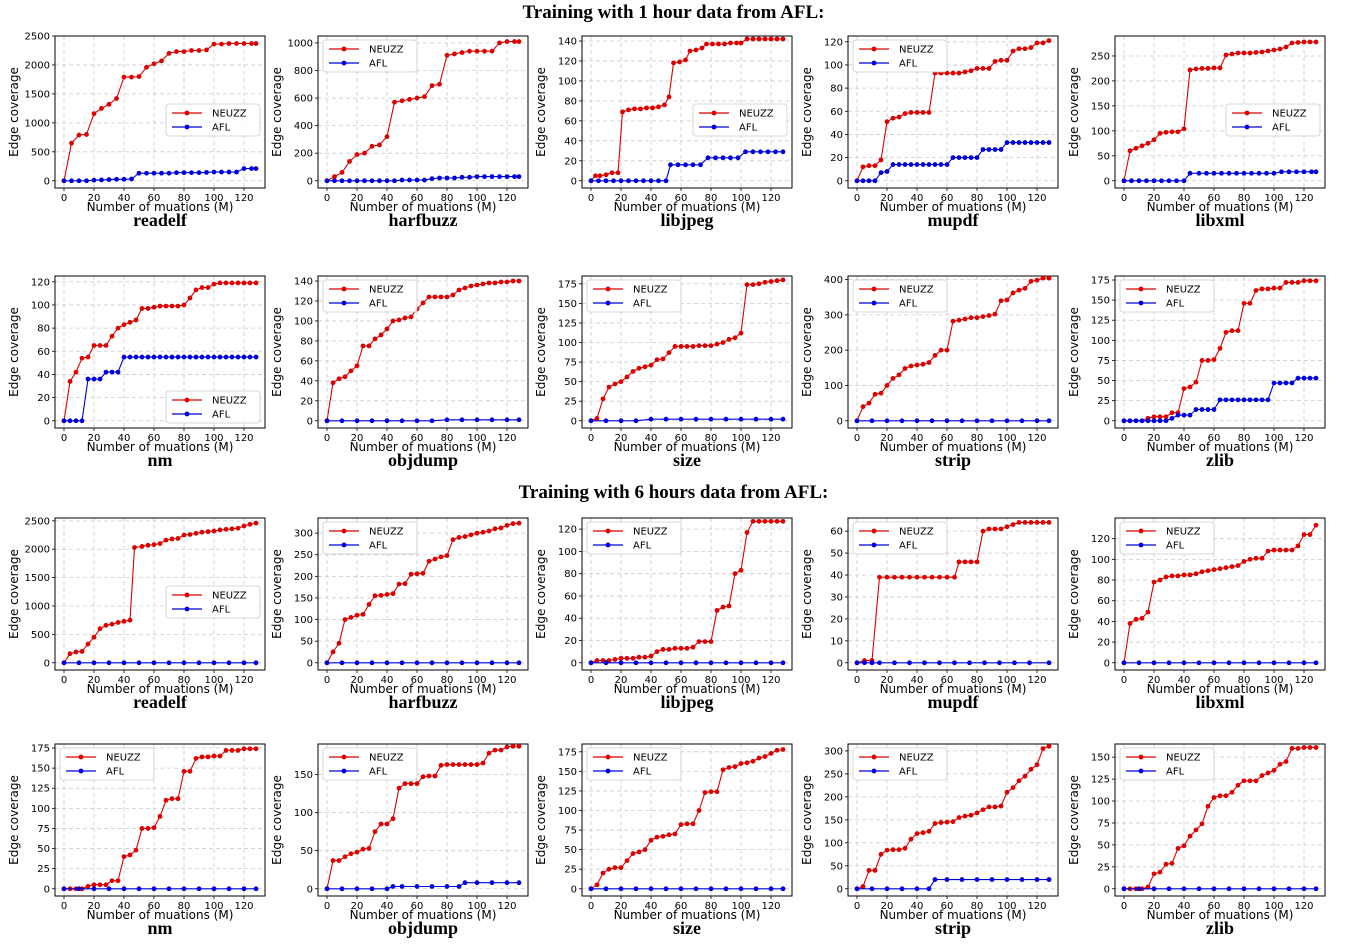 The image size is (1347, 945). I want to click on legend-marker-neuzz, so click(874, 757).